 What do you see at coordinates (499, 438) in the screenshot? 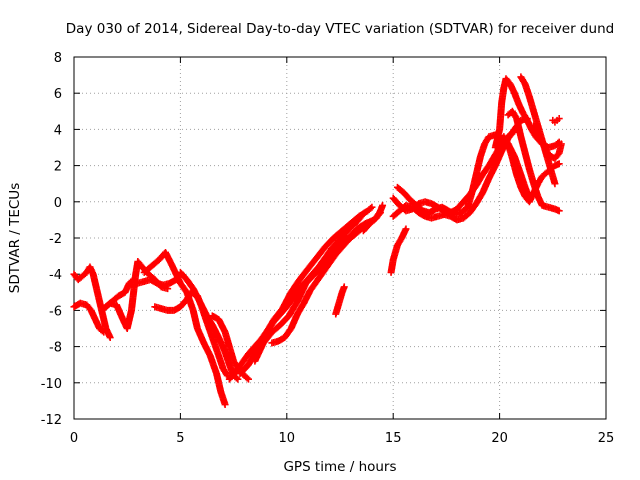
I see `x-tick-label: 20` at bounding box center [499, 438].